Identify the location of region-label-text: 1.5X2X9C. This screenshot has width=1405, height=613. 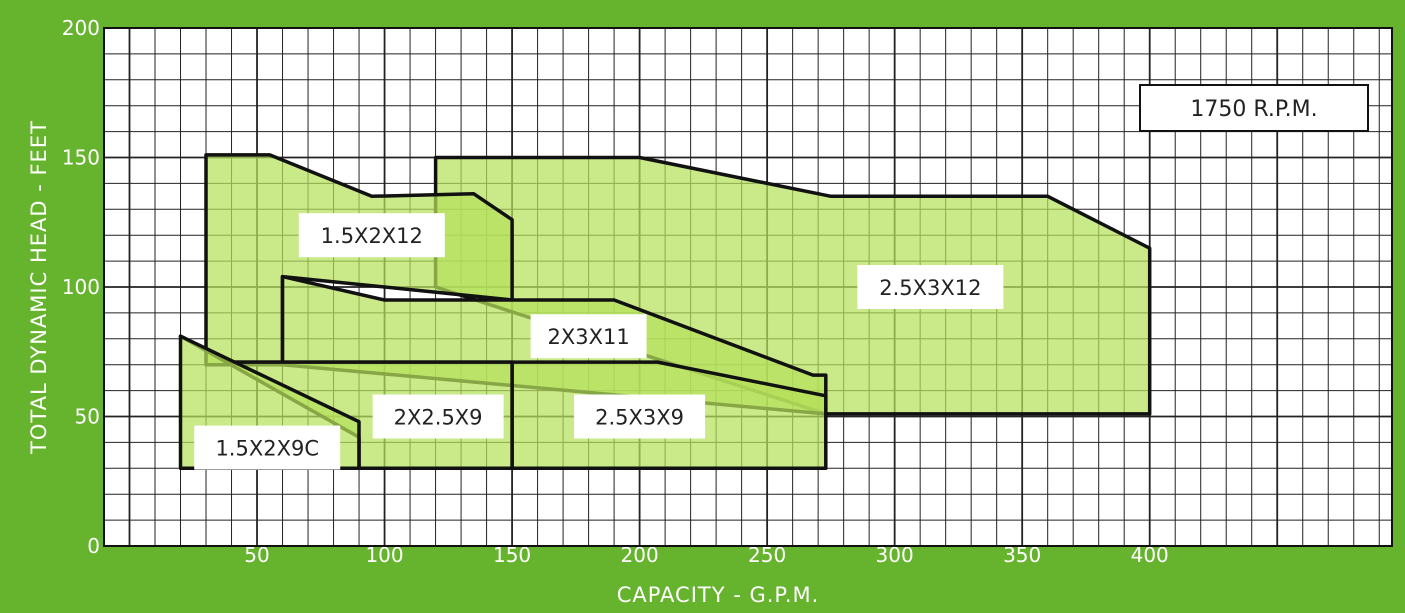
(267, 449).